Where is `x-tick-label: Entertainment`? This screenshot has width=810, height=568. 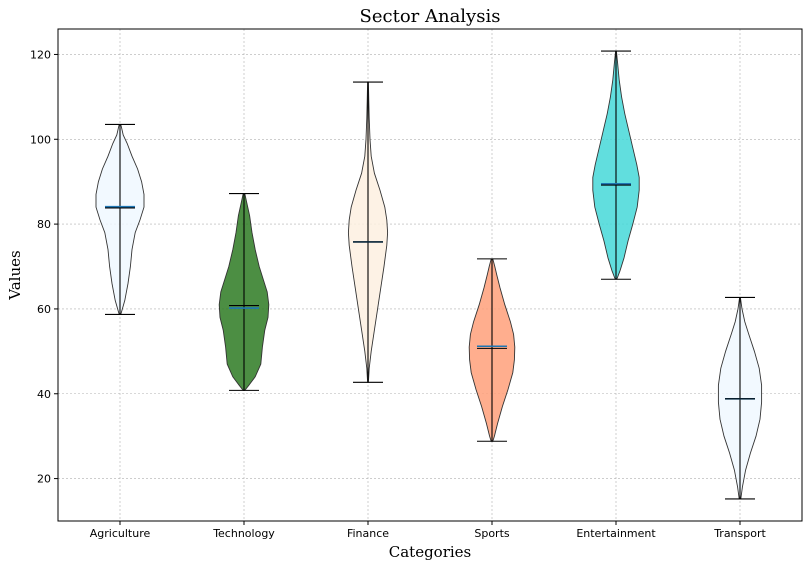 x-tick-label: Entertainment is located at coordinates (616, 533).